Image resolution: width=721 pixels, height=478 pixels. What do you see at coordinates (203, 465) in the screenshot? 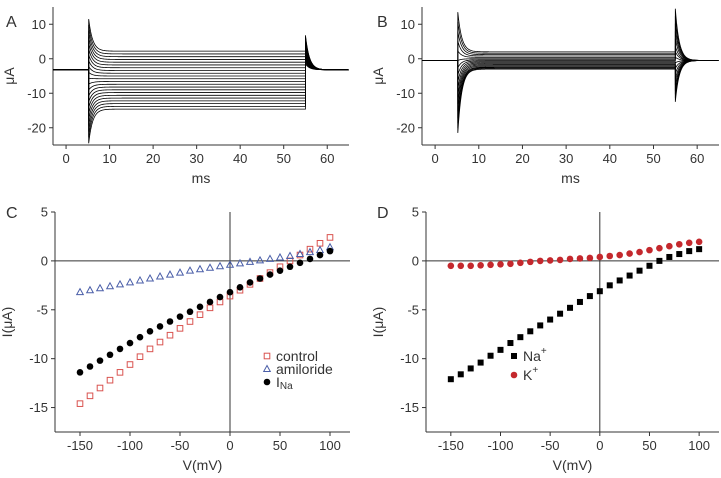
I see `x-axis-title: V(mV)` at bounding box center [203, 465].